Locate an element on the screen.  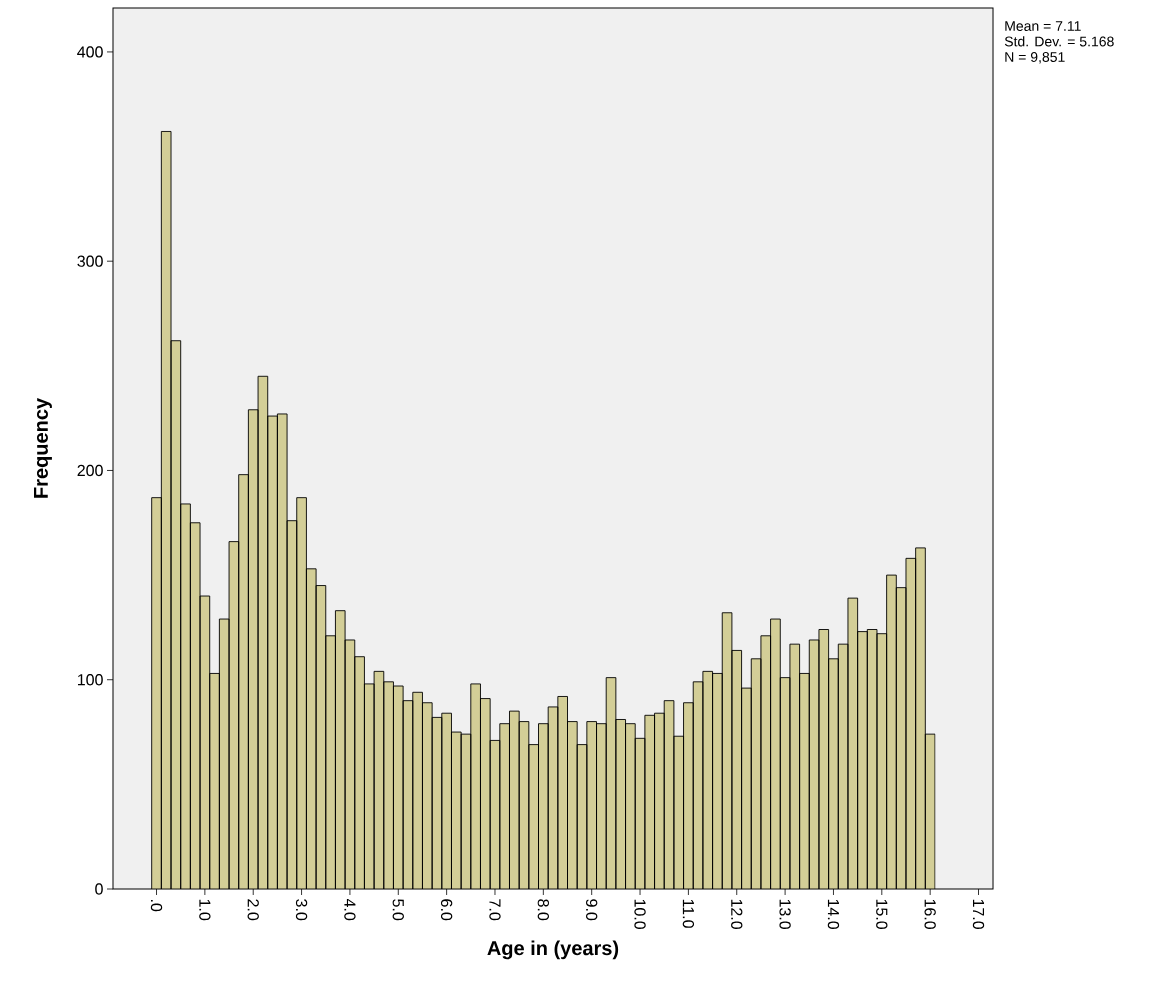
y-axis-title: Frequency is located at coordinates (43, 448).